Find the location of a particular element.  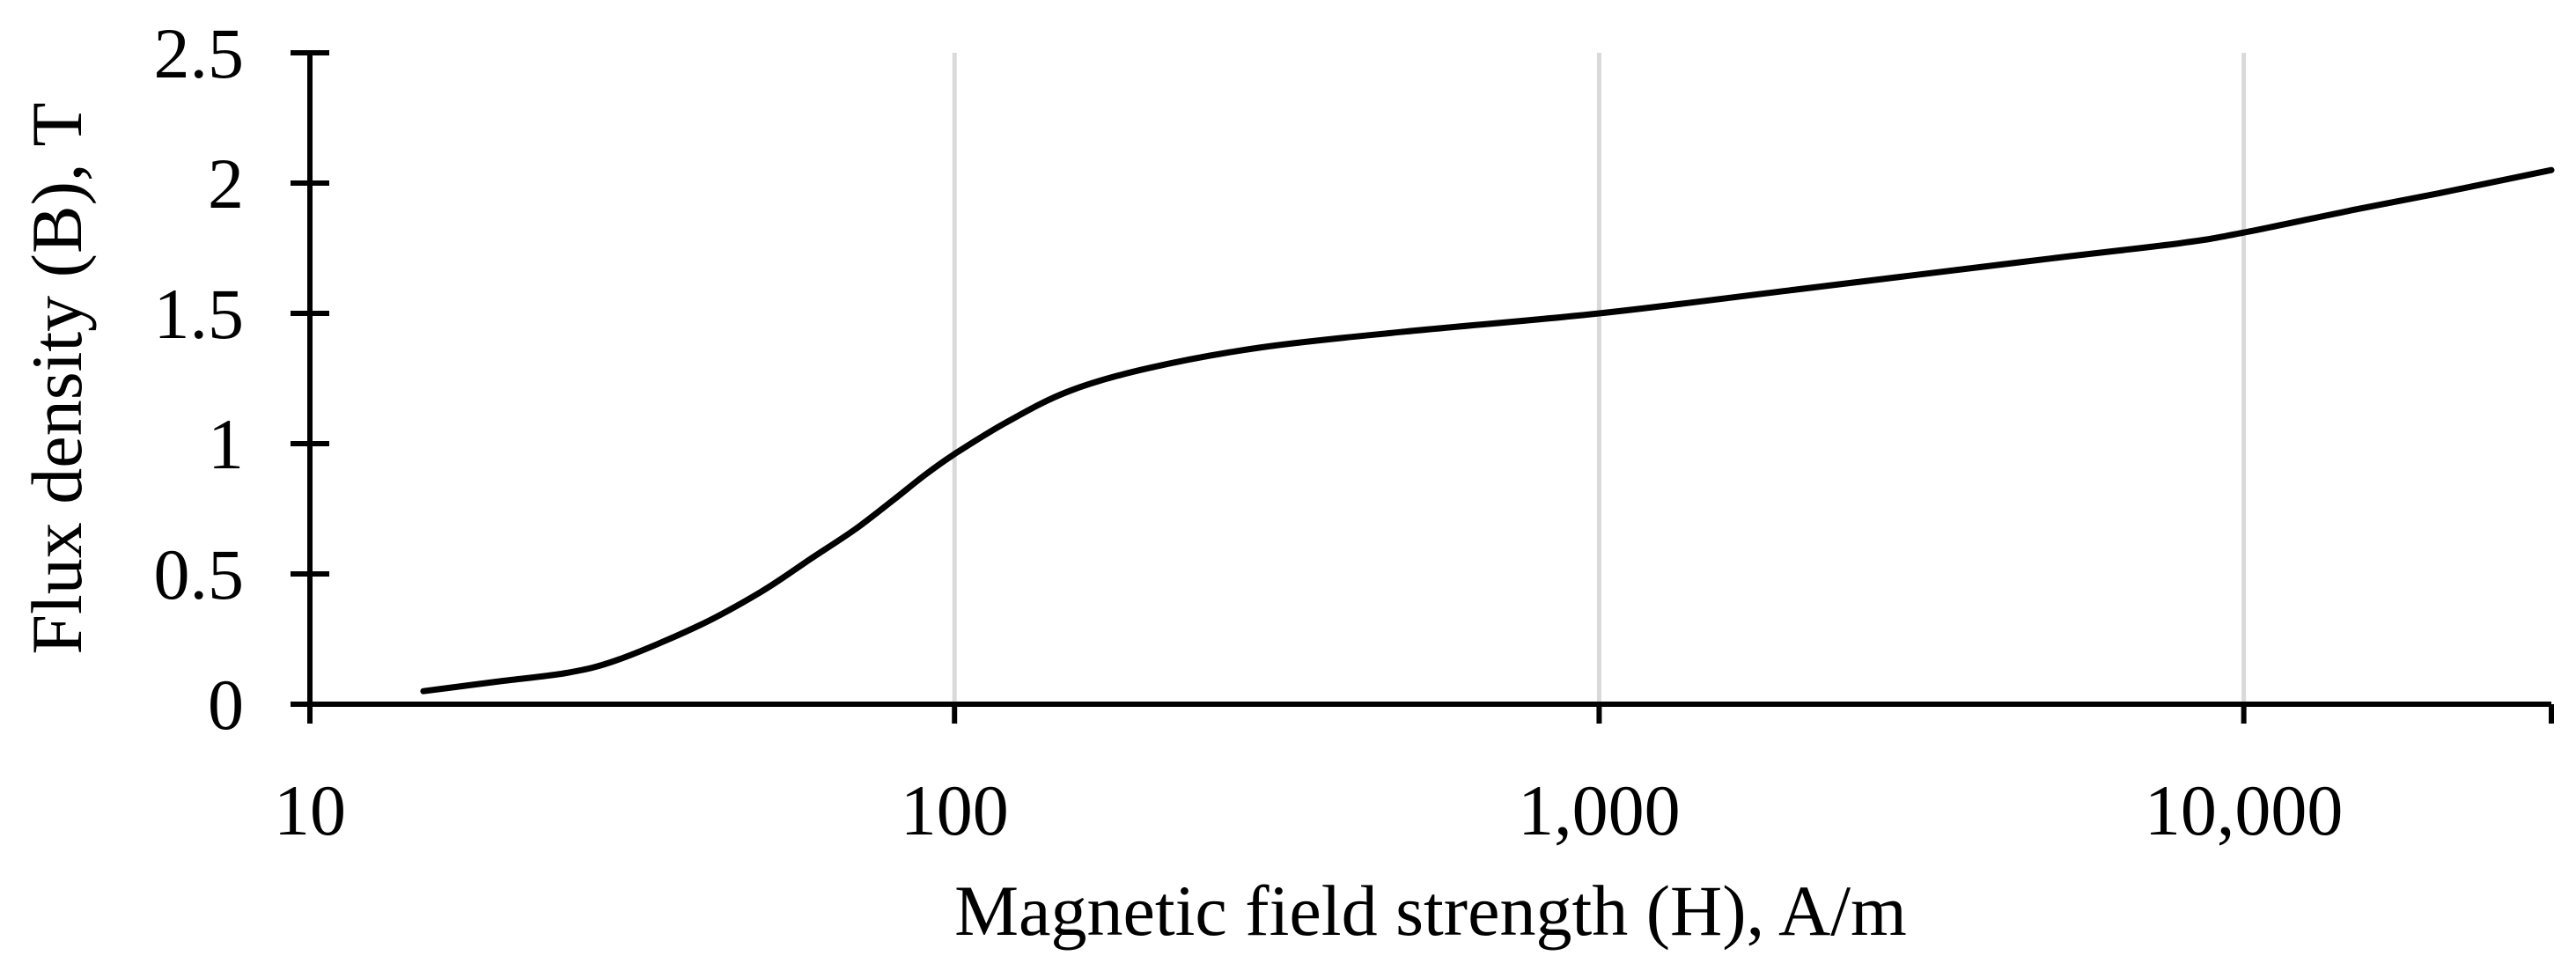

y-tick-label: 0 is located at coordinates (226, 705).